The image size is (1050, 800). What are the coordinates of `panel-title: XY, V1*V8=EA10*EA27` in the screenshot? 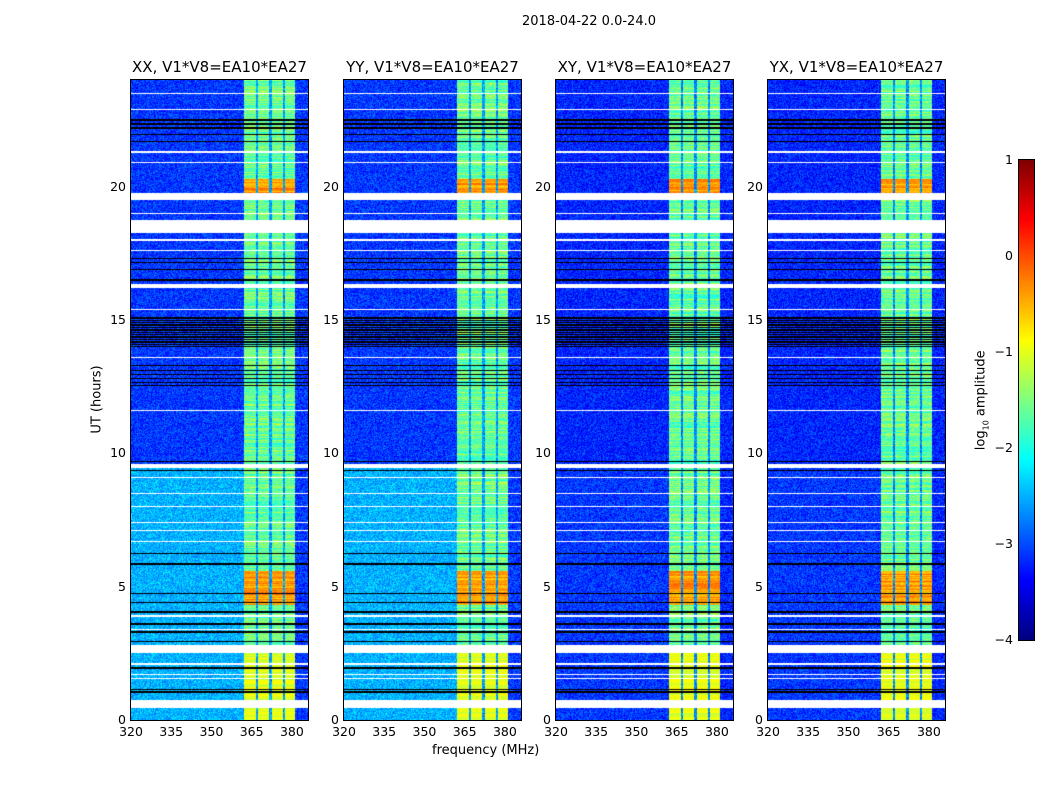 It's located at (644, 67).